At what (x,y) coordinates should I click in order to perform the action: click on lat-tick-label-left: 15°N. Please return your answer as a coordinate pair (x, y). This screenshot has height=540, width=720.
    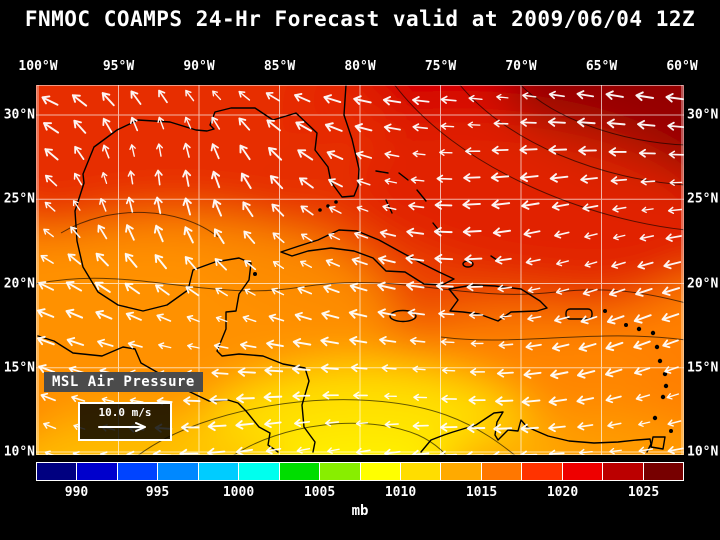
    Looking at the image, I should click on (19, 368).